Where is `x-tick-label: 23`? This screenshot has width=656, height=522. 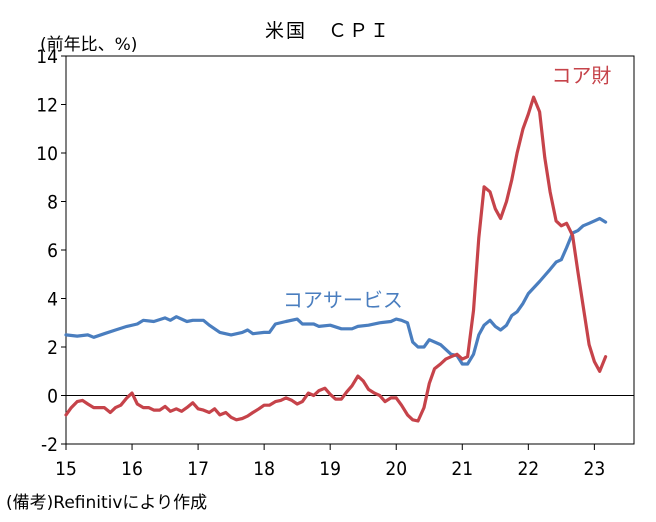
x-tick-label: 23 is located at coordinates (594, 469).